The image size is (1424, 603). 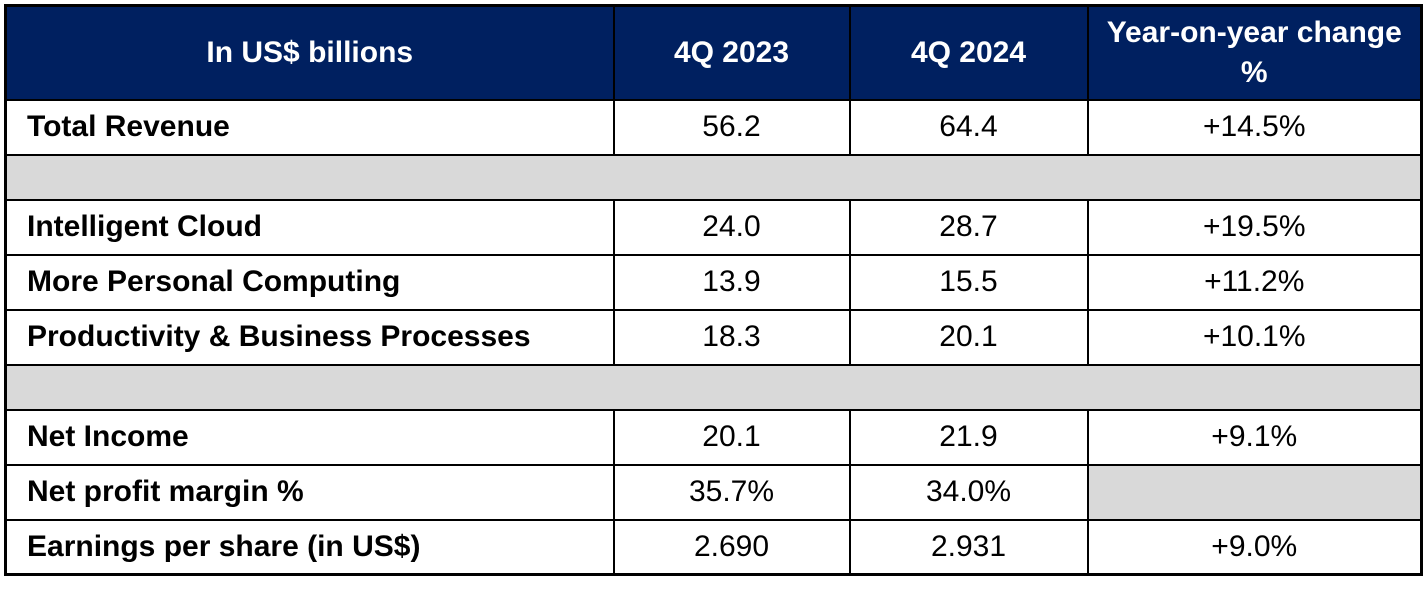 I want to click on value-4q2023: 13.9, so click(x=731, y=282).